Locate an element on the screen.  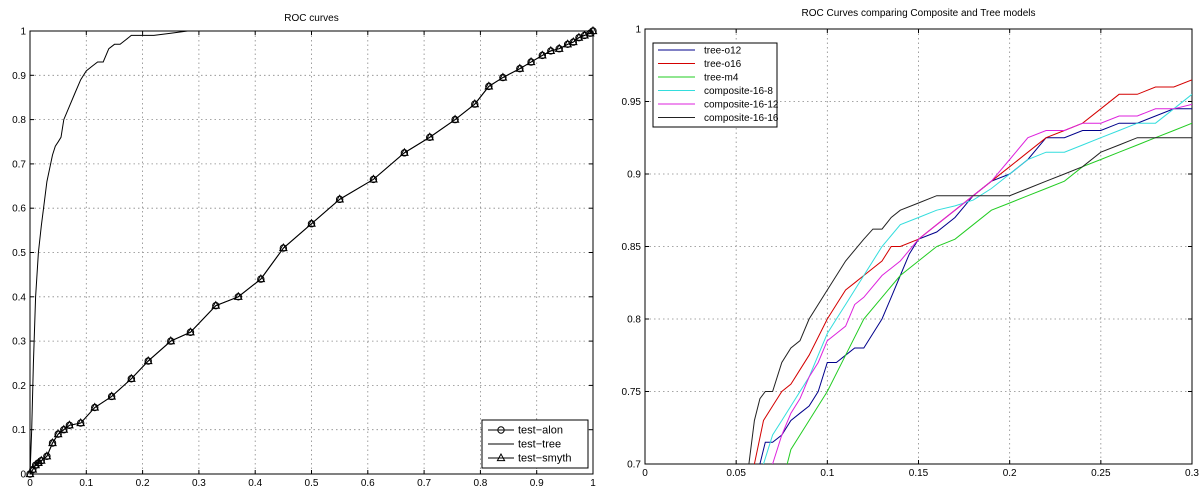
x-tick-label: 0.5 is located at coordinates (312, 483).